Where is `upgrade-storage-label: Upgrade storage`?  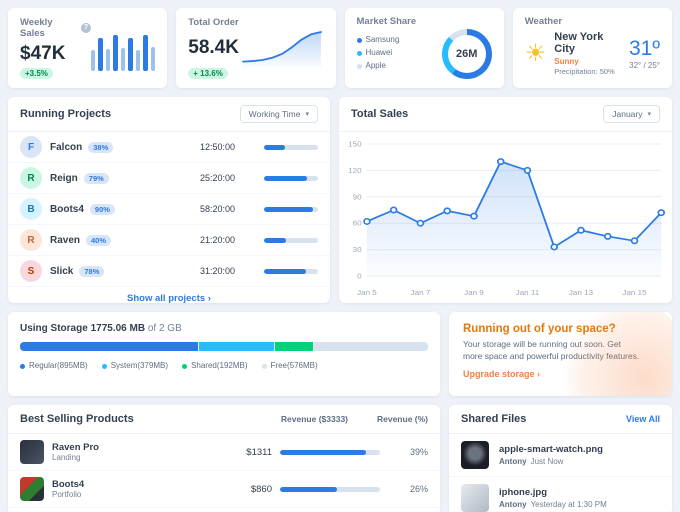
upgrade-storage-label: Upgrade storage is located at coordinates (499, 373).